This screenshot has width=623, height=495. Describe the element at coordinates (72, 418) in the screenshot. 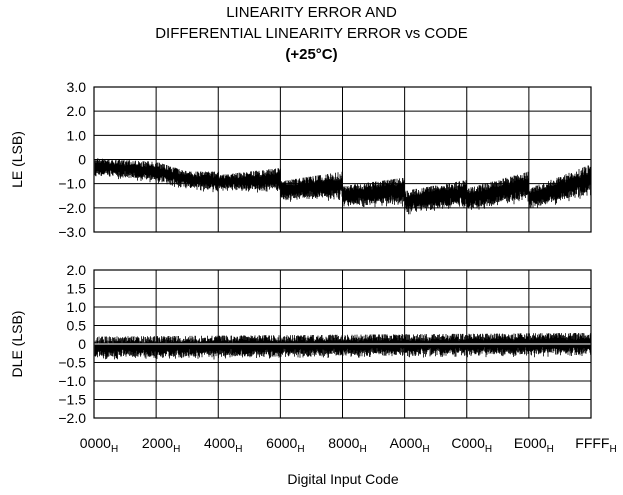

I see `dle-y-tick-label: −2.0` at that location.